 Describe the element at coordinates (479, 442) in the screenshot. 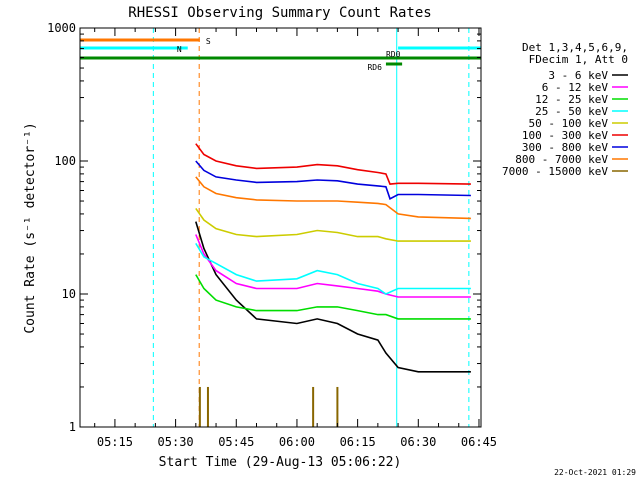

I see `x-tick-label: 06:45` at that location.